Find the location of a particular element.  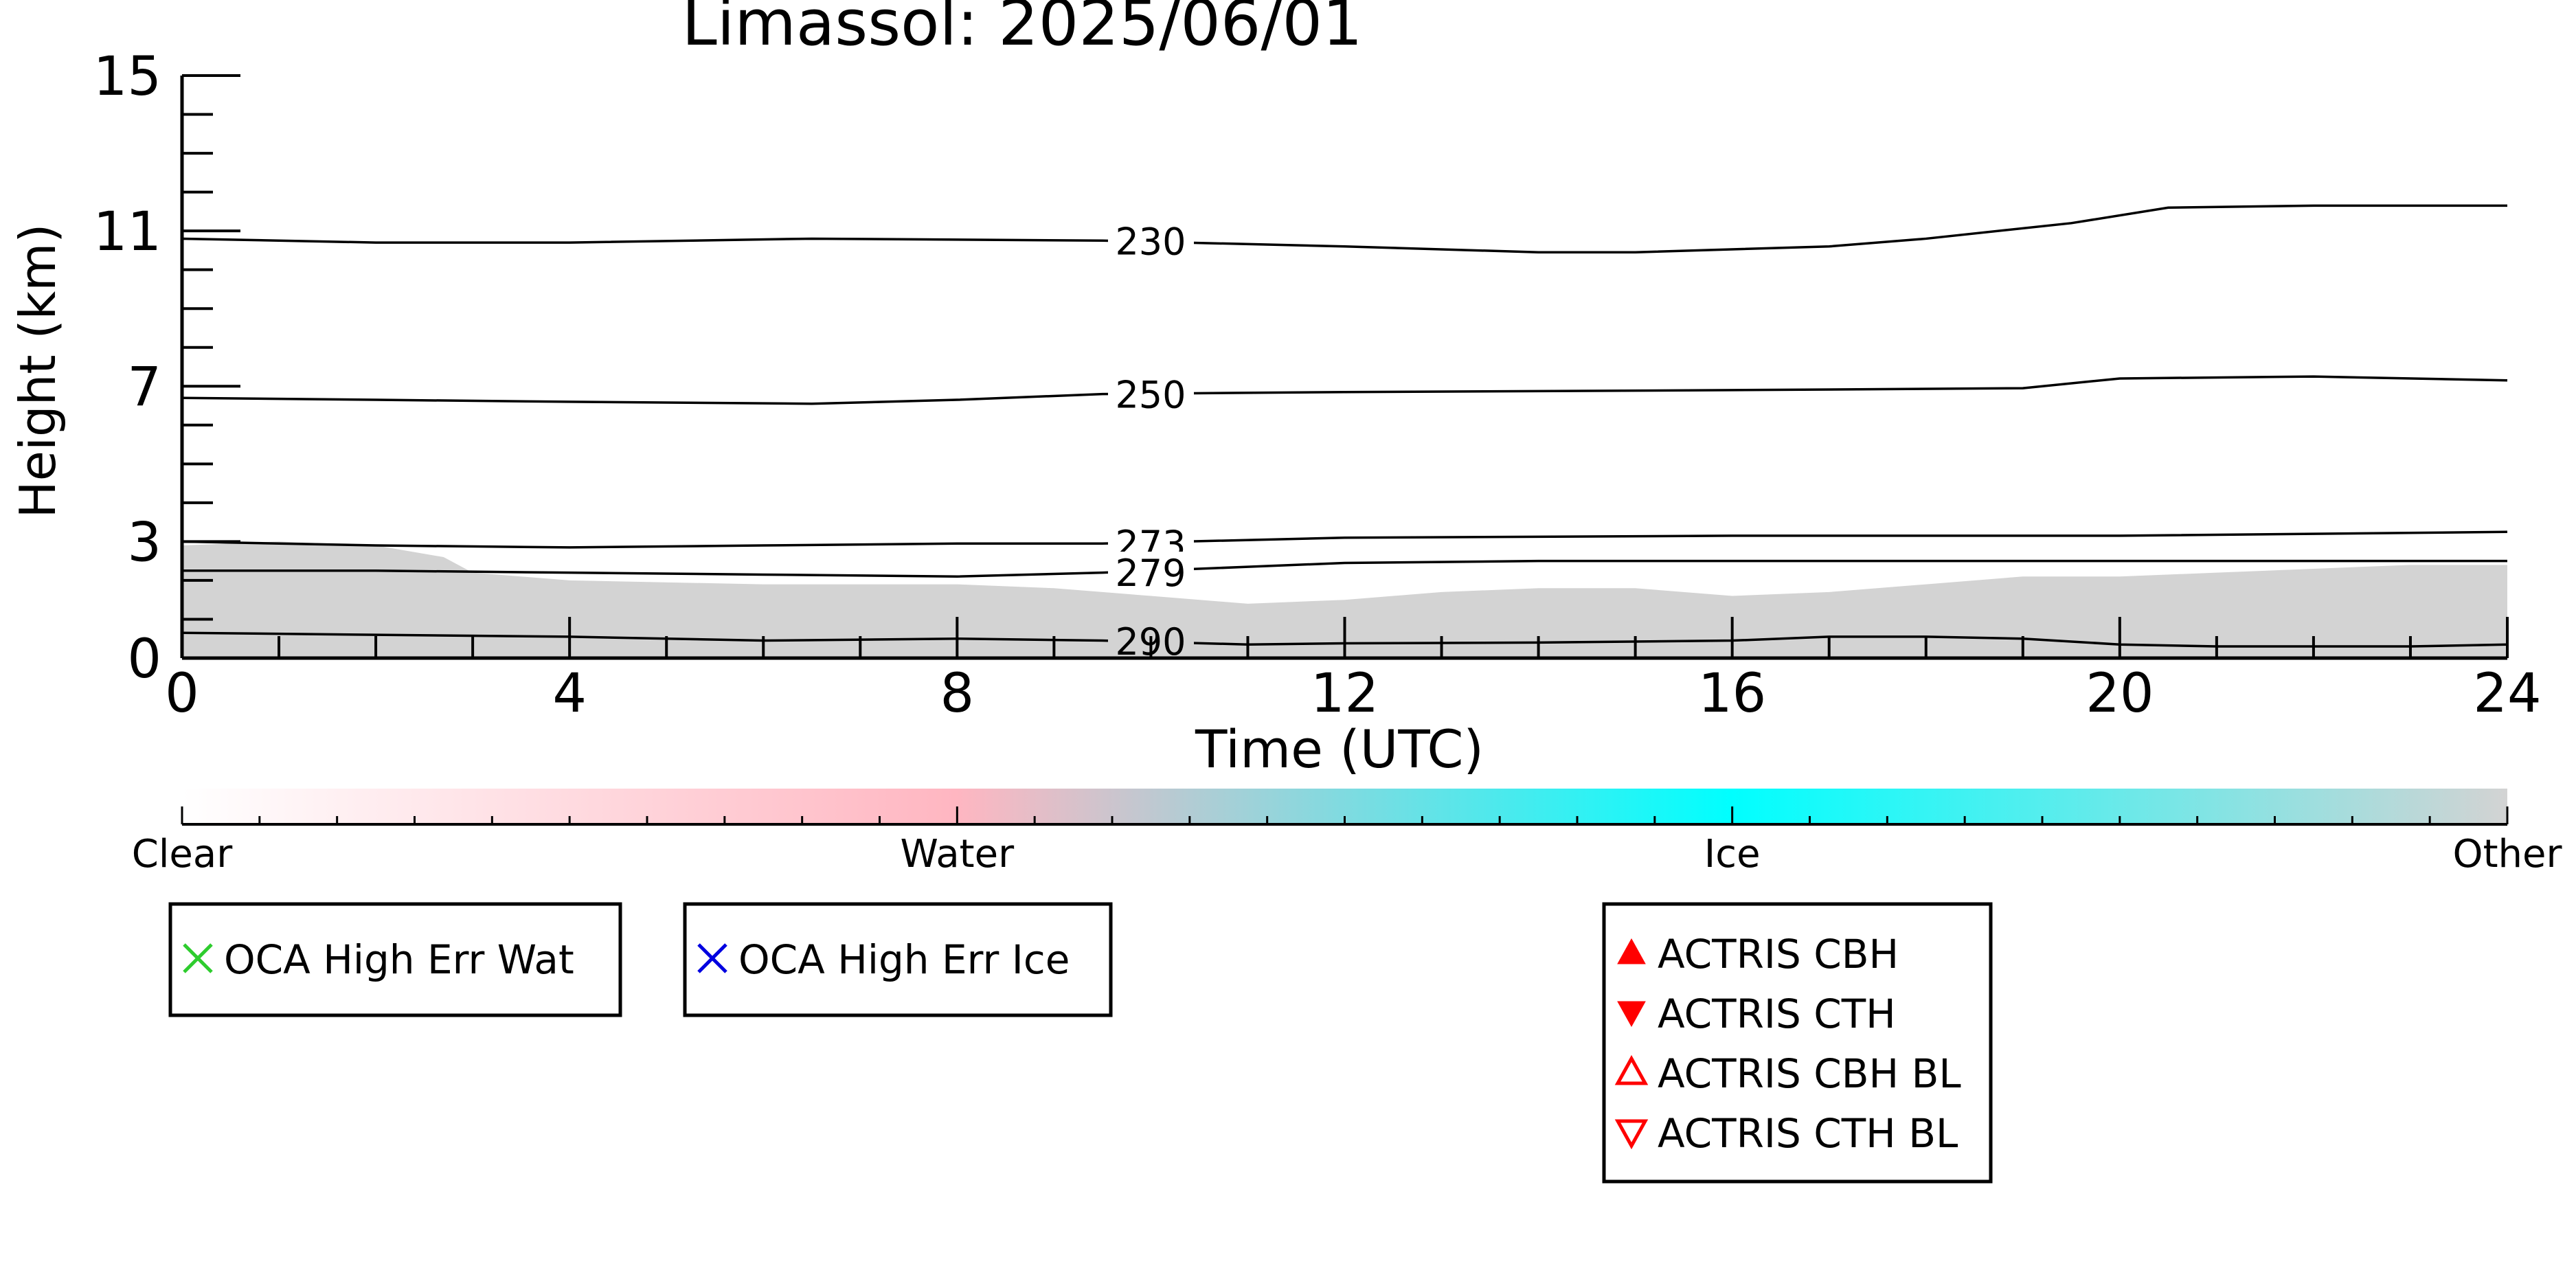

legend-label: OCA High Err Wat is located at coordinates (399, 959).